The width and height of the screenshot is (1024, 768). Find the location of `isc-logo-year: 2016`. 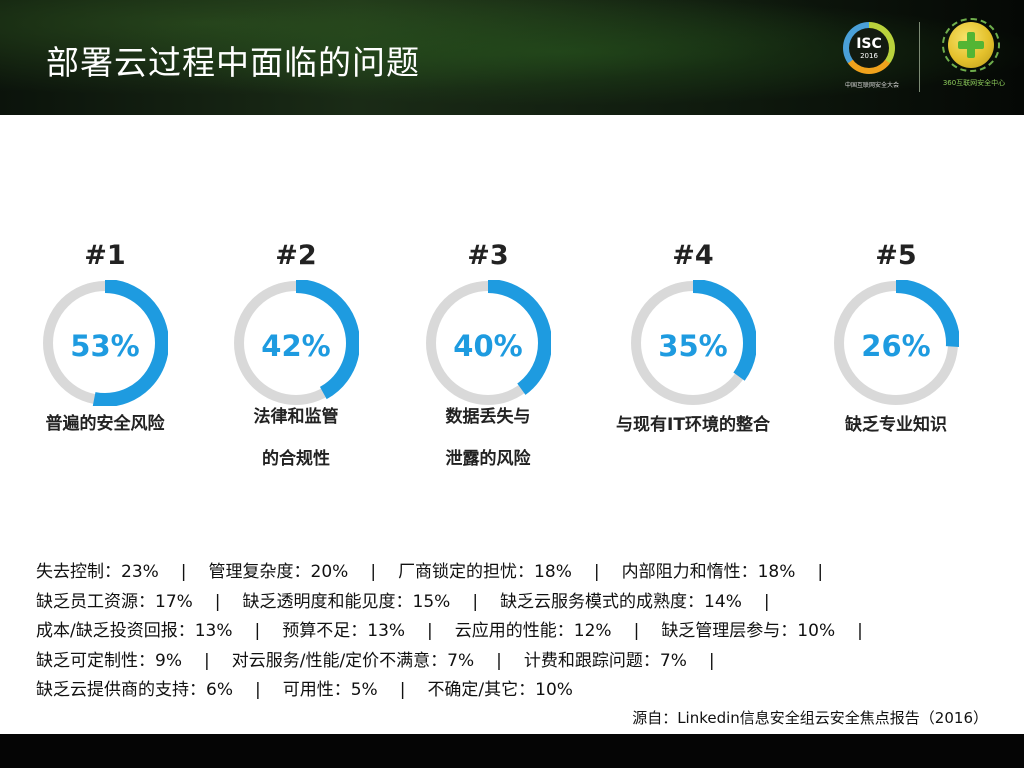

isc-logo-year: 2016 is located at coordinates (869, 56).